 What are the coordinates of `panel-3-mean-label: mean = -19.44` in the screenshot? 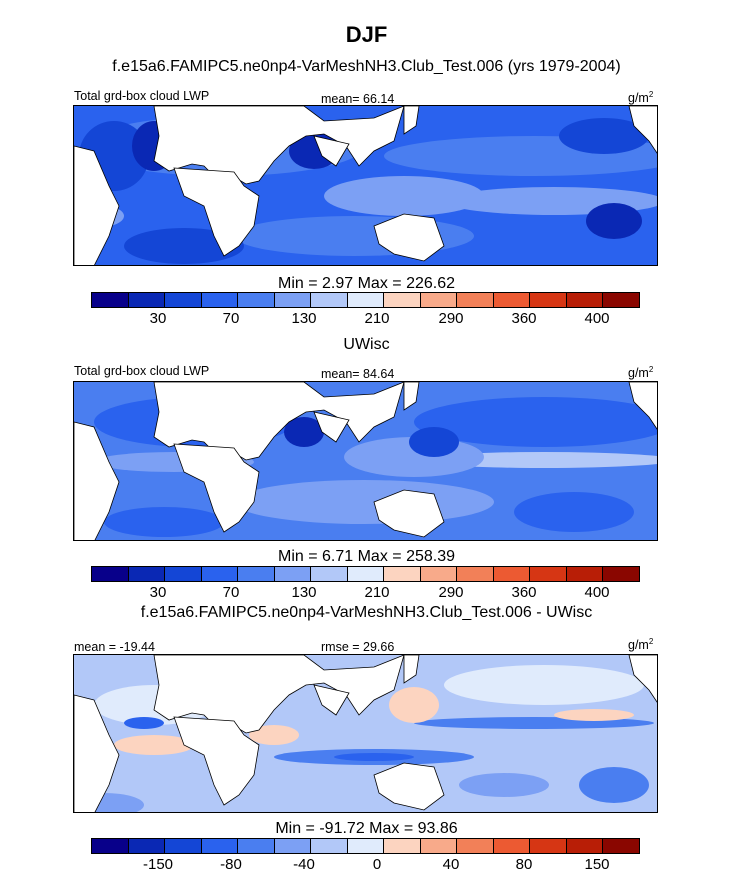 It's located at (114, 647).